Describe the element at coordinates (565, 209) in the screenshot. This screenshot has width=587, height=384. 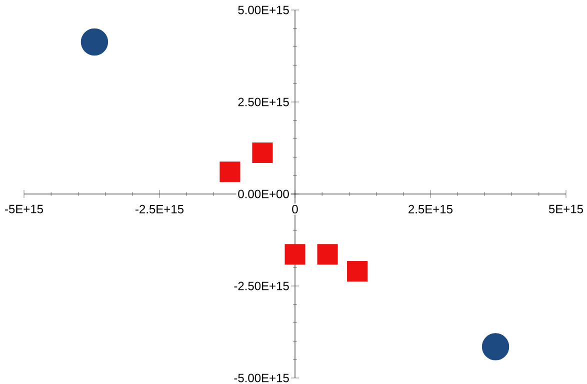
I see `x-tick-label: 5E+15` at that location.